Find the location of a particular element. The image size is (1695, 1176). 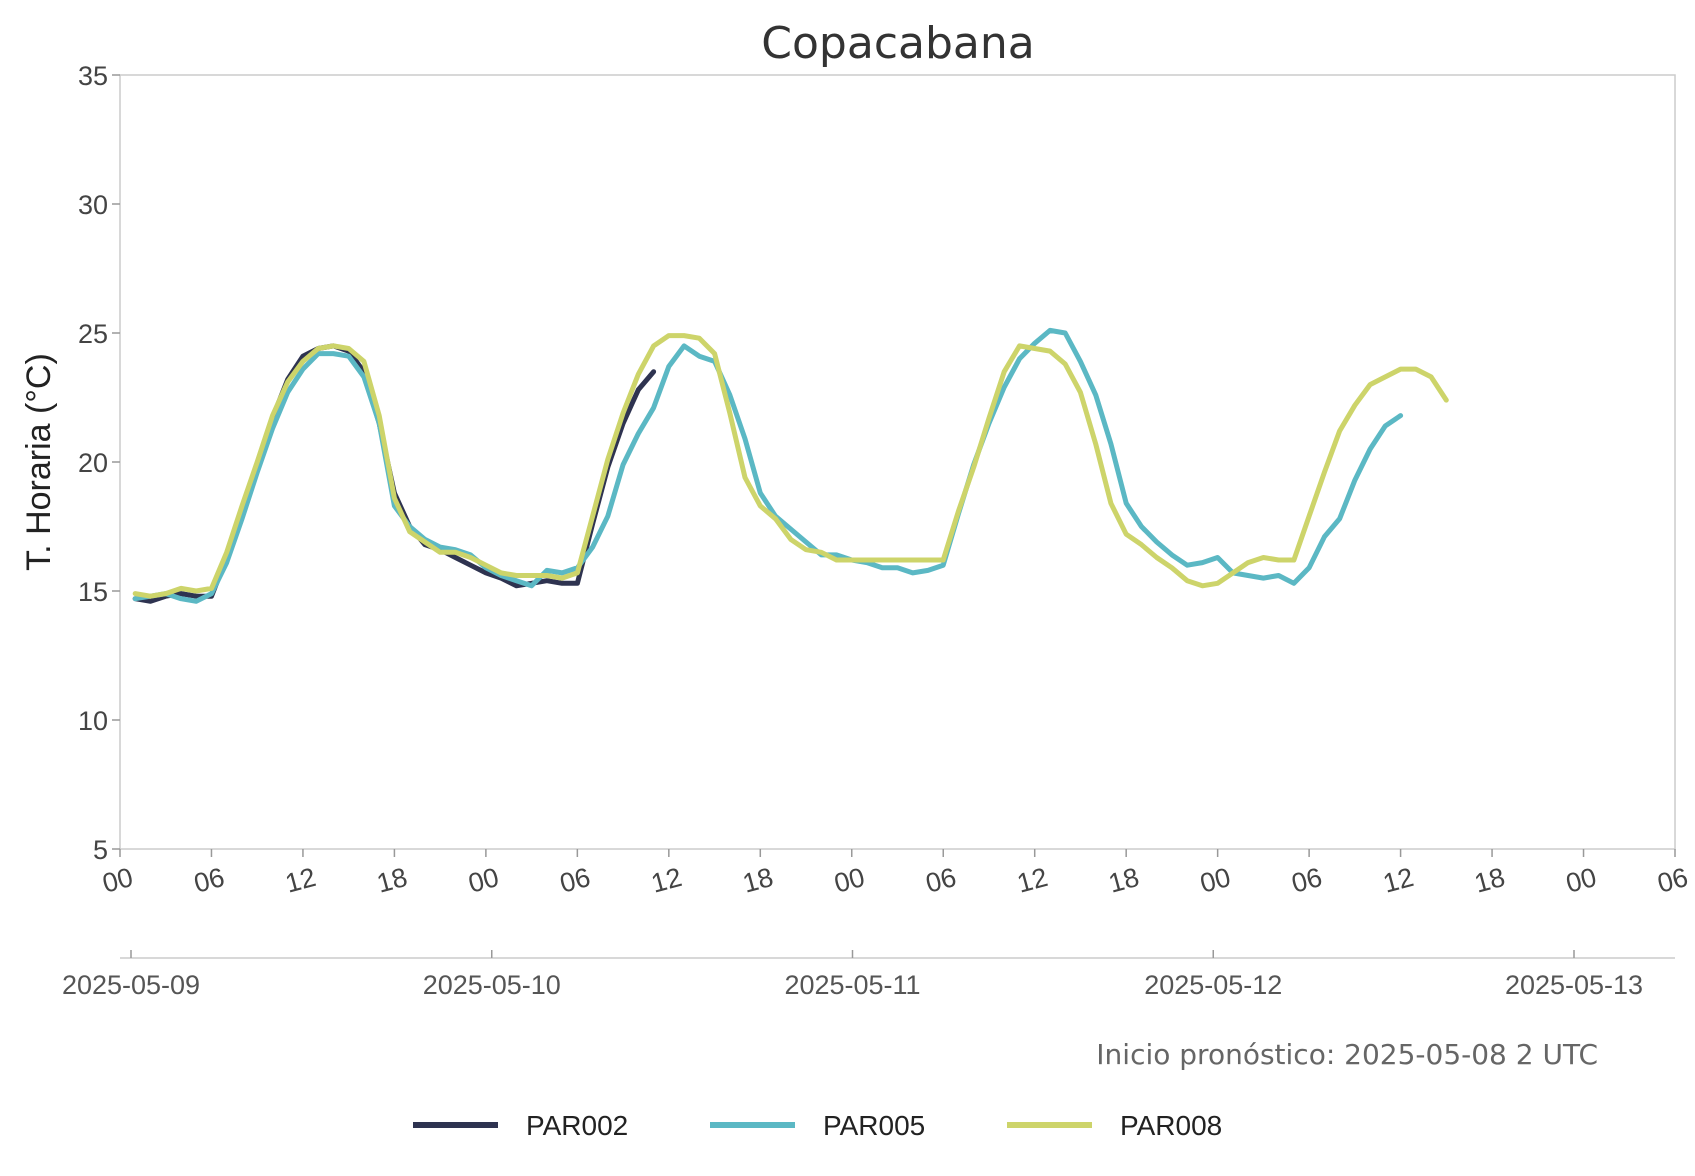

forecast-start-note: Inicio pronóstico: 2025-05-08 2 UTC is located at coordinates (1347, 1054).